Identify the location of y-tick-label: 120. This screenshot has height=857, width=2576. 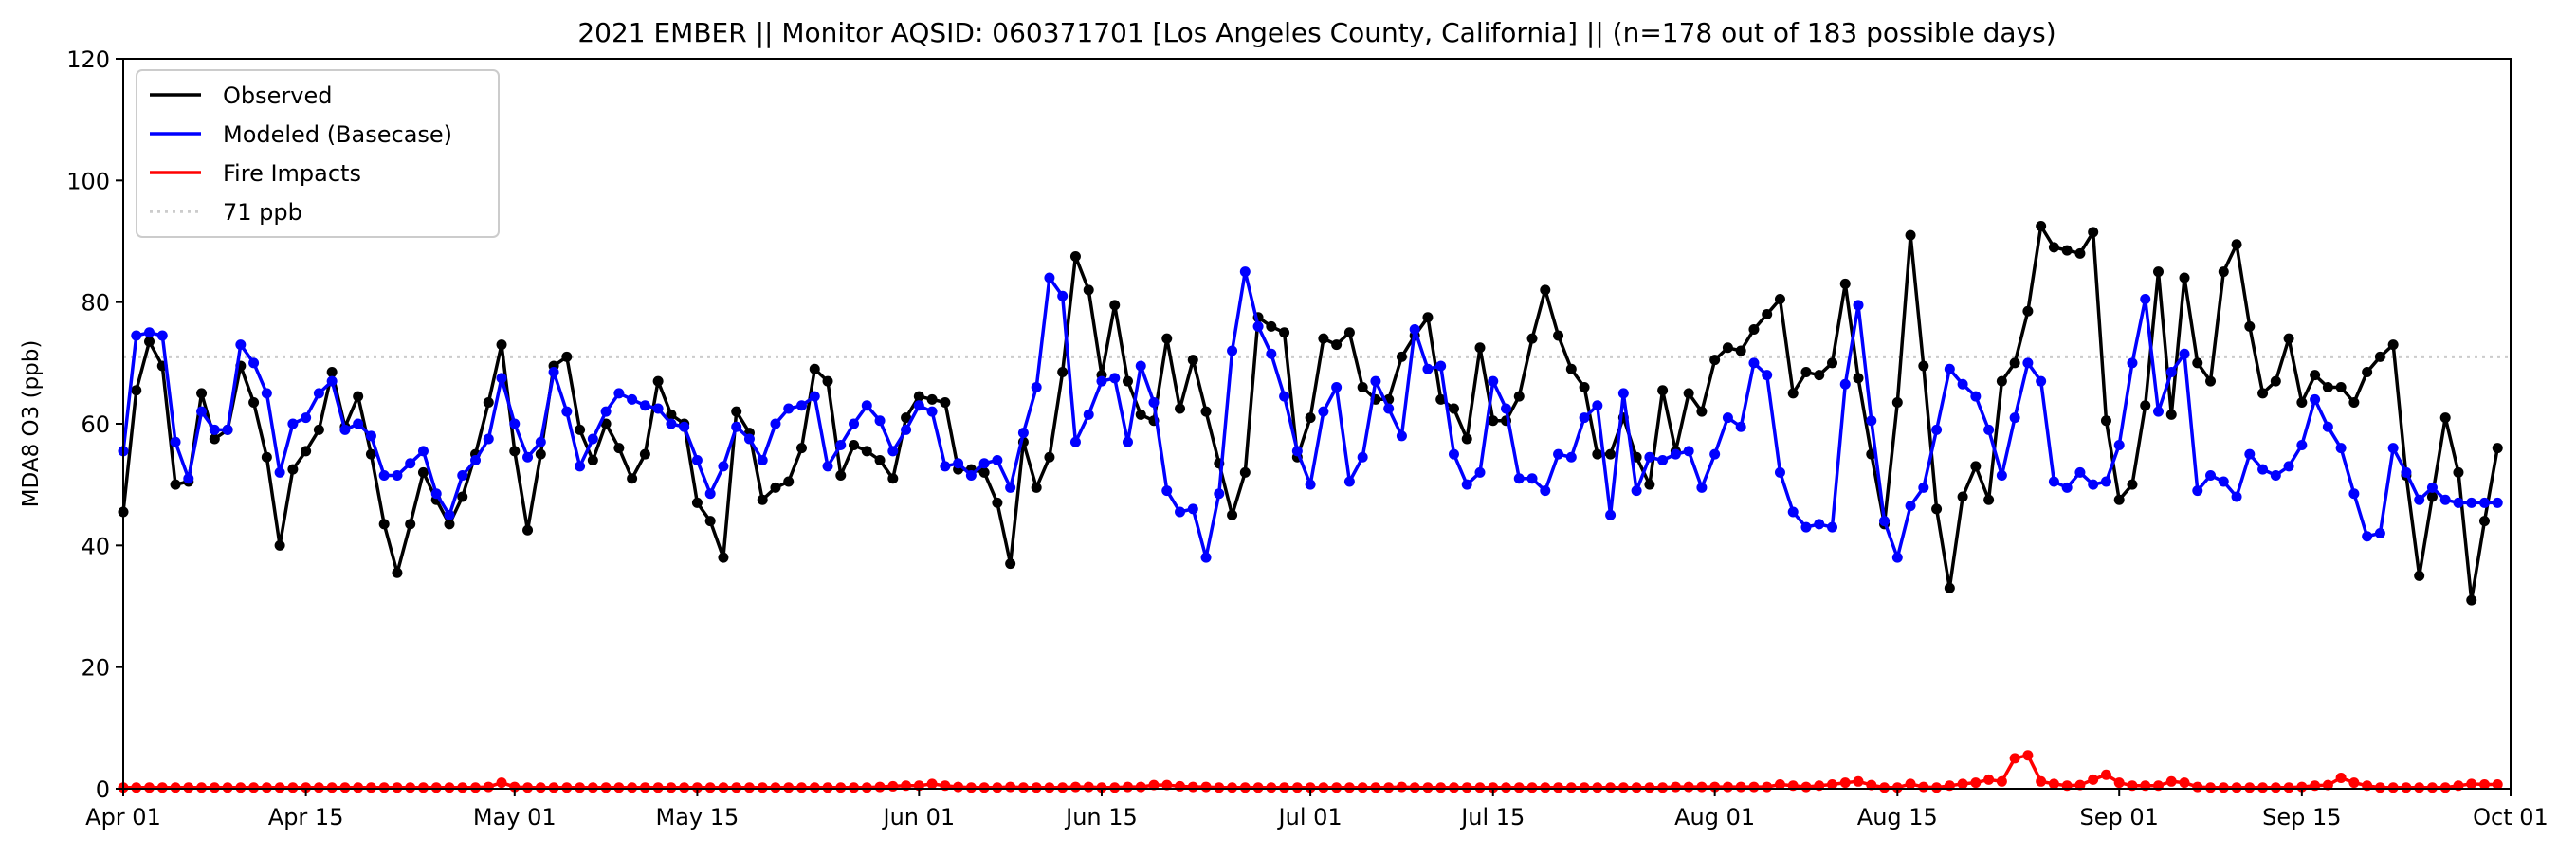
(88, 59).